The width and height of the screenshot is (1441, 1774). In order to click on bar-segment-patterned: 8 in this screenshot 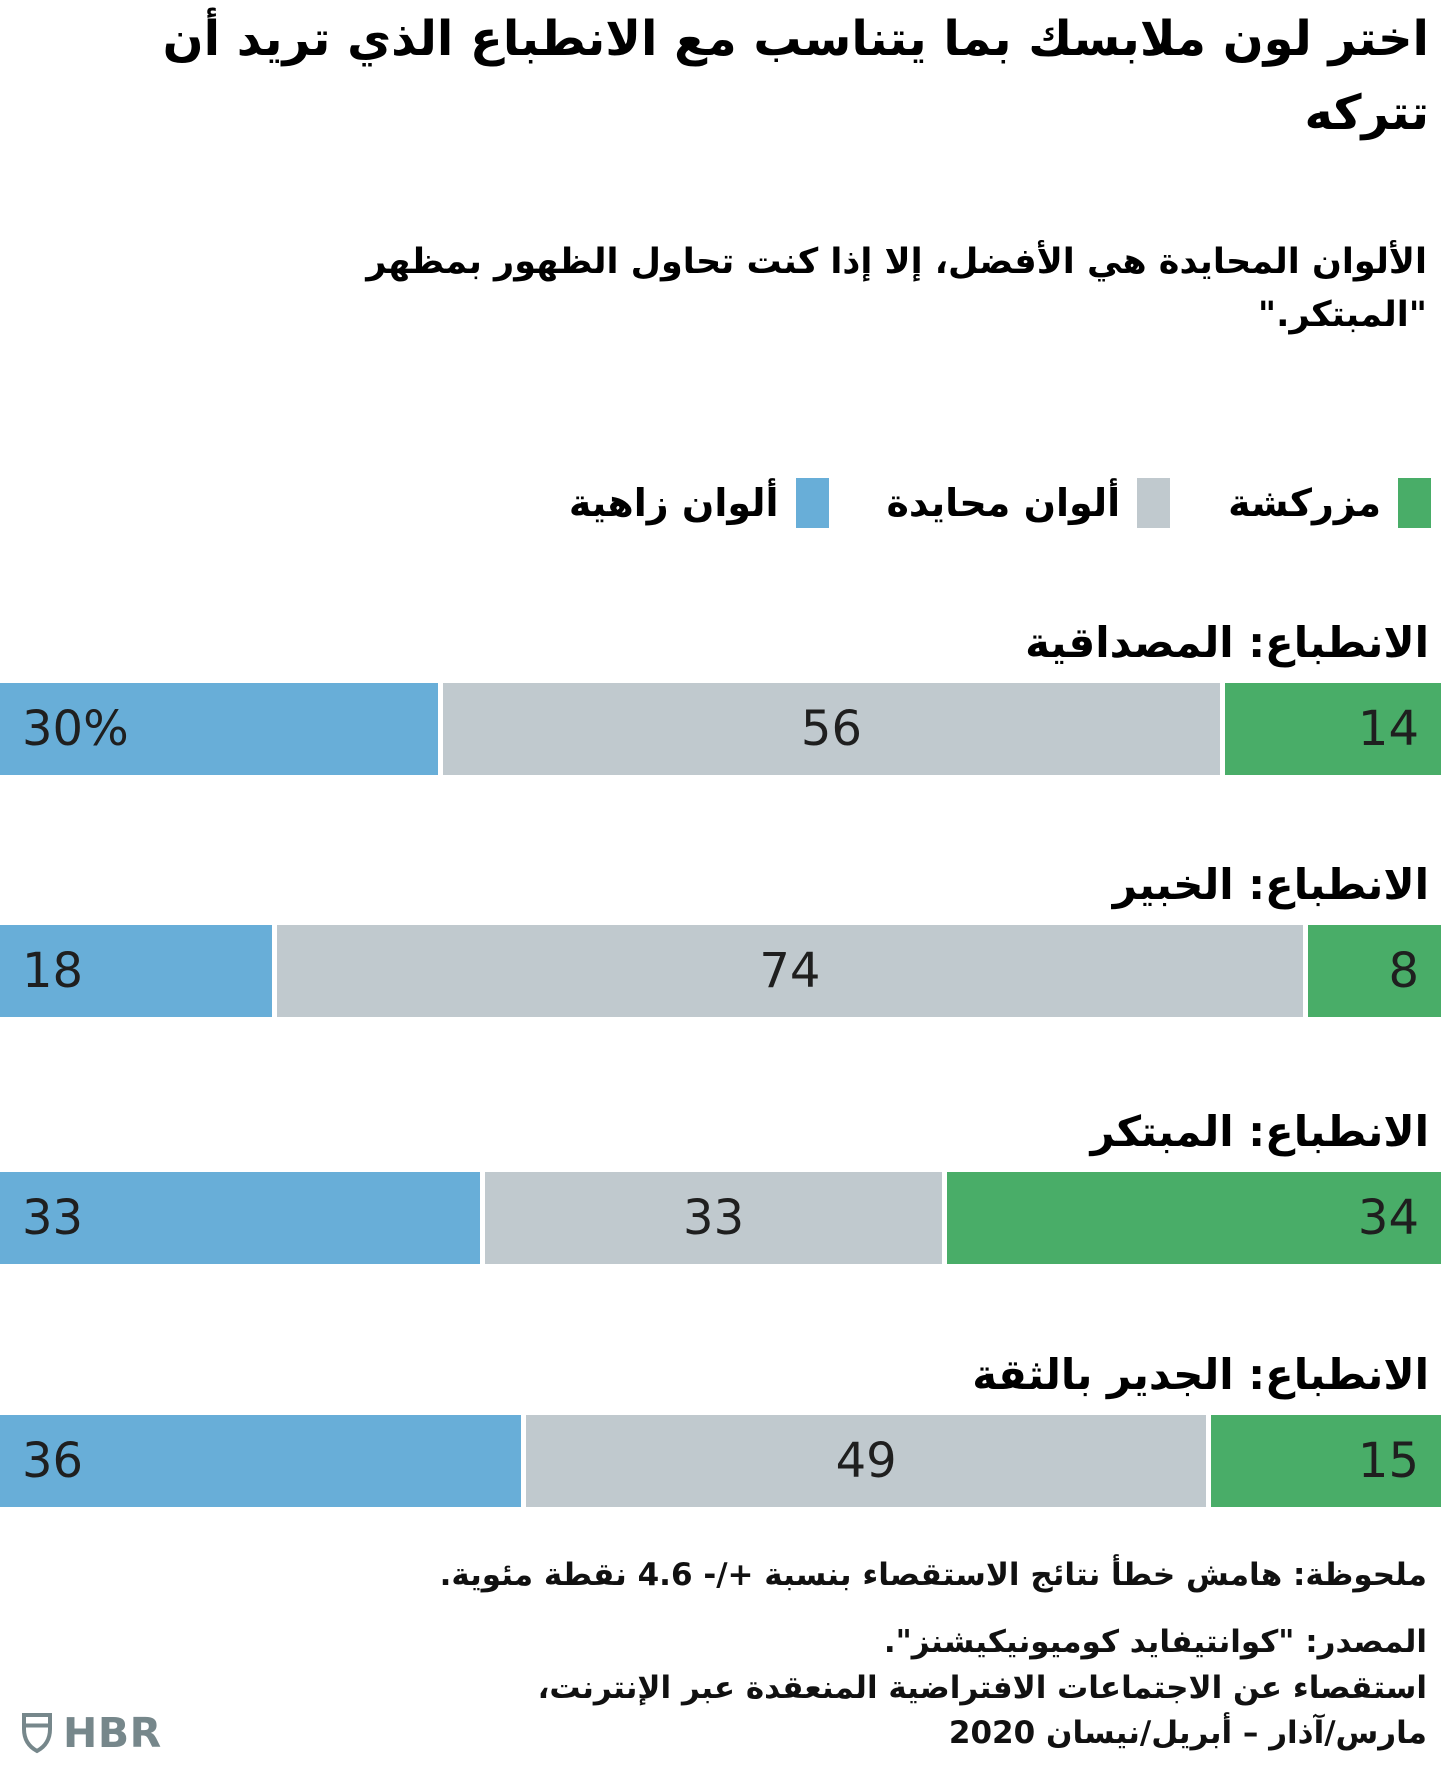, I will do `click(1374, 971)`.